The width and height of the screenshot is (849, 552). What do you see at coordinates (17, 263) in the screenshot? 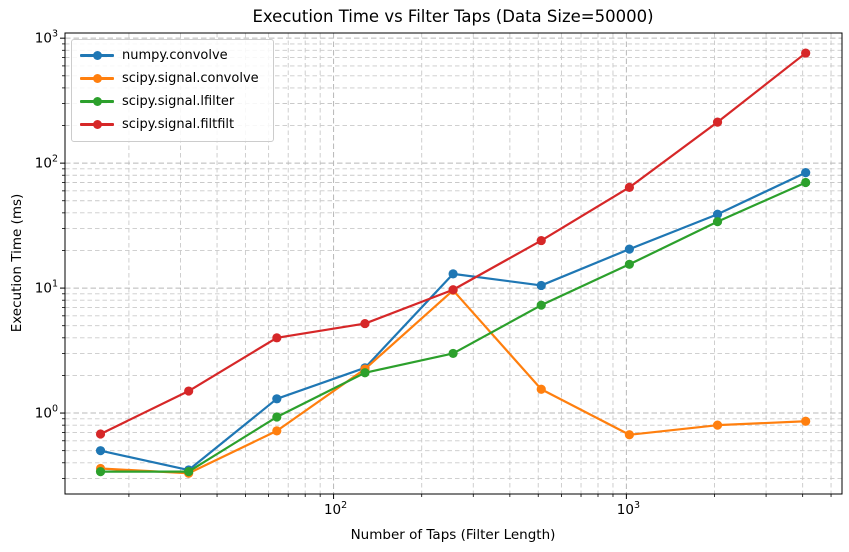
I see `y-axis-label: Execution Time (ms)` at bounding box center [17, 263].